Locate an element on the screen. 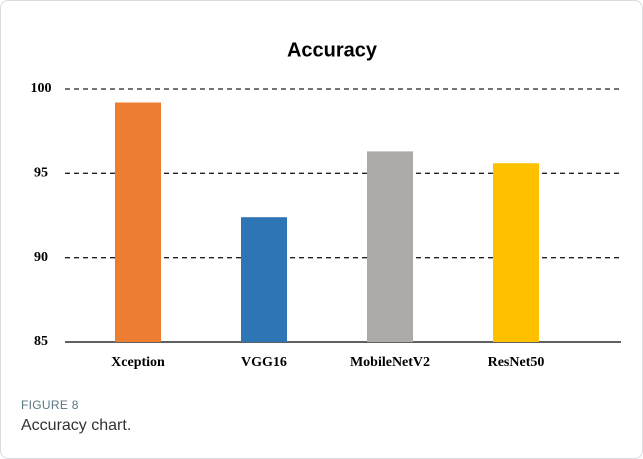  x-tick-label: ResNet50 is located at coordinates (516, 362).